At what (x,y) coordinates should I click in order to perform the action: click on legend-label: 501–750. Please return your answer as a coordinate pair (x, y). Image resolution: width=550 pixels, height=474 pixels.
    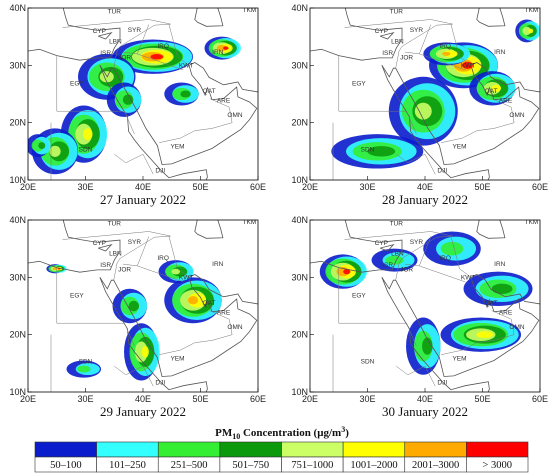
    Looking at the image, I should click on (250, 465).